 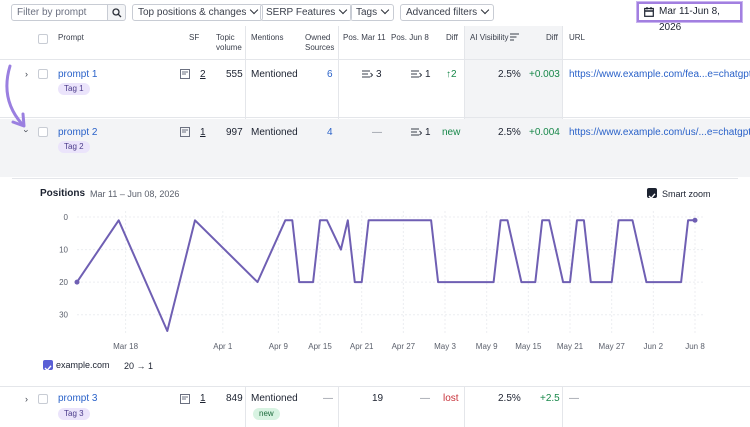 What do you see at coordinates (452, 37) in the screenshot?
I see `col-diff: Diff` at bounding box center [452, 37].